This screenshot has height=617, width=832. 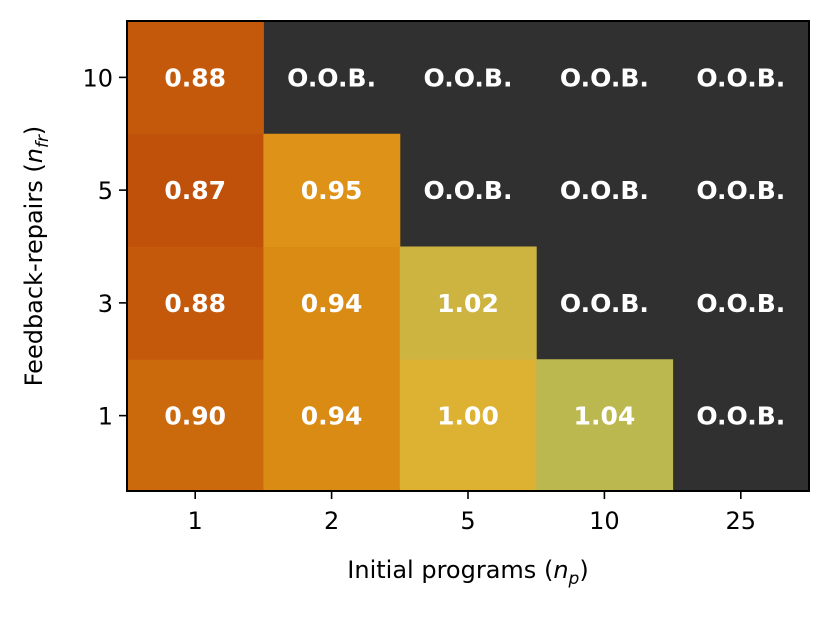 What do you see at coordinates (34, 130) in the screenshot?
I see `y-axis-label-close-paren: )` at bounding box center [34, 130].